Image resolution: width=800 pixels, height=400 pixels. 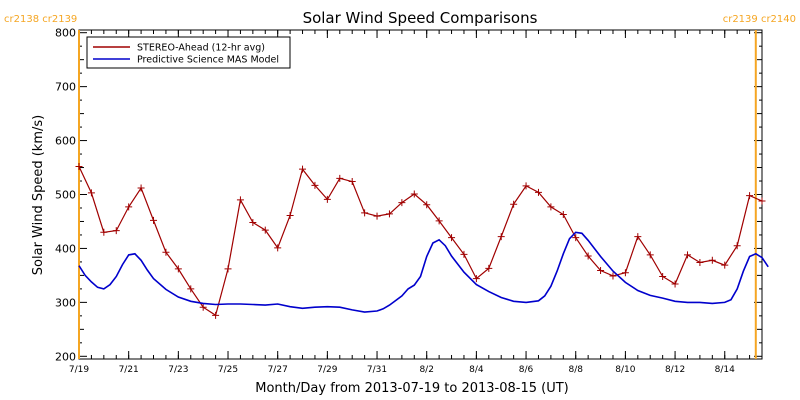 I want to click on carrington-marker-label: cr2138 cr2139, so click(x=40, y=19).